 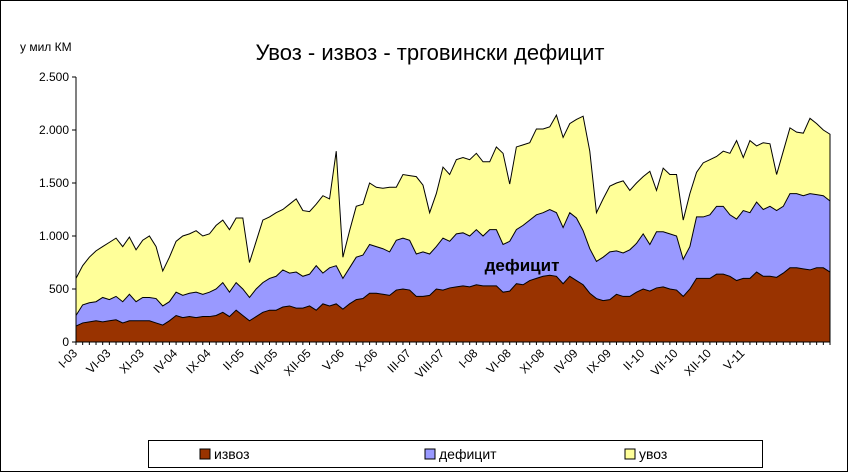 I want to click on legend-label: увоз, so click(x=653, y=454).